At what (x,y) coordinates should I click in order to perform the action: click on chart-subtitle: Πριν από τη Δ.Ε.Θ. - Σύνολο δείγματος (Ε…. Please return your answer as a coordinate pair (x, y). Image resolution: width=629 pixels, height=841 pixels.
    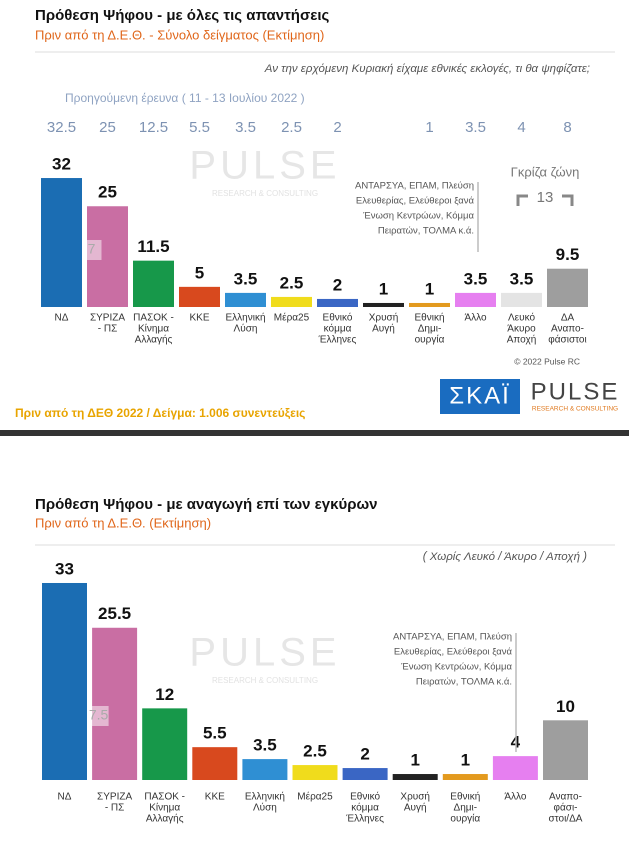
    Looking at the image, I should click on (179, 34).